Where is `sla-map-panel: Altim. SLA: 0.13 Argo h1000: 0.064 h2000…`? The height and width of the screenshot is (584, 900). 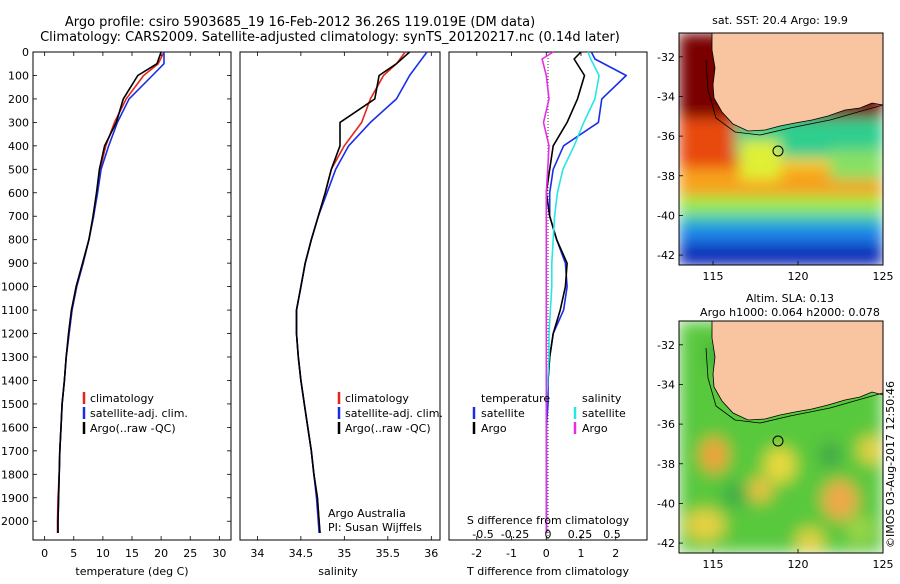
sla-map-panel: Altim. SLA: 0.13 Argo h1000: 0.064 h2000… is located at coordinates (775, 431).